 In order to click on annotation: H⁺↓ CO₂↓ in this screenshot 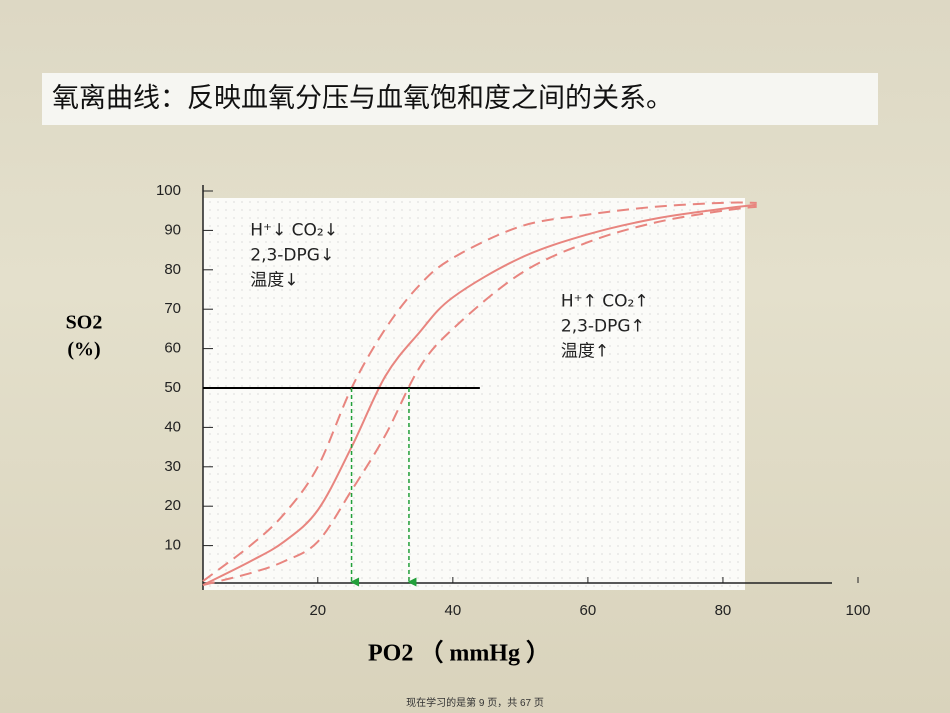, I will do `click(294, 230)`.